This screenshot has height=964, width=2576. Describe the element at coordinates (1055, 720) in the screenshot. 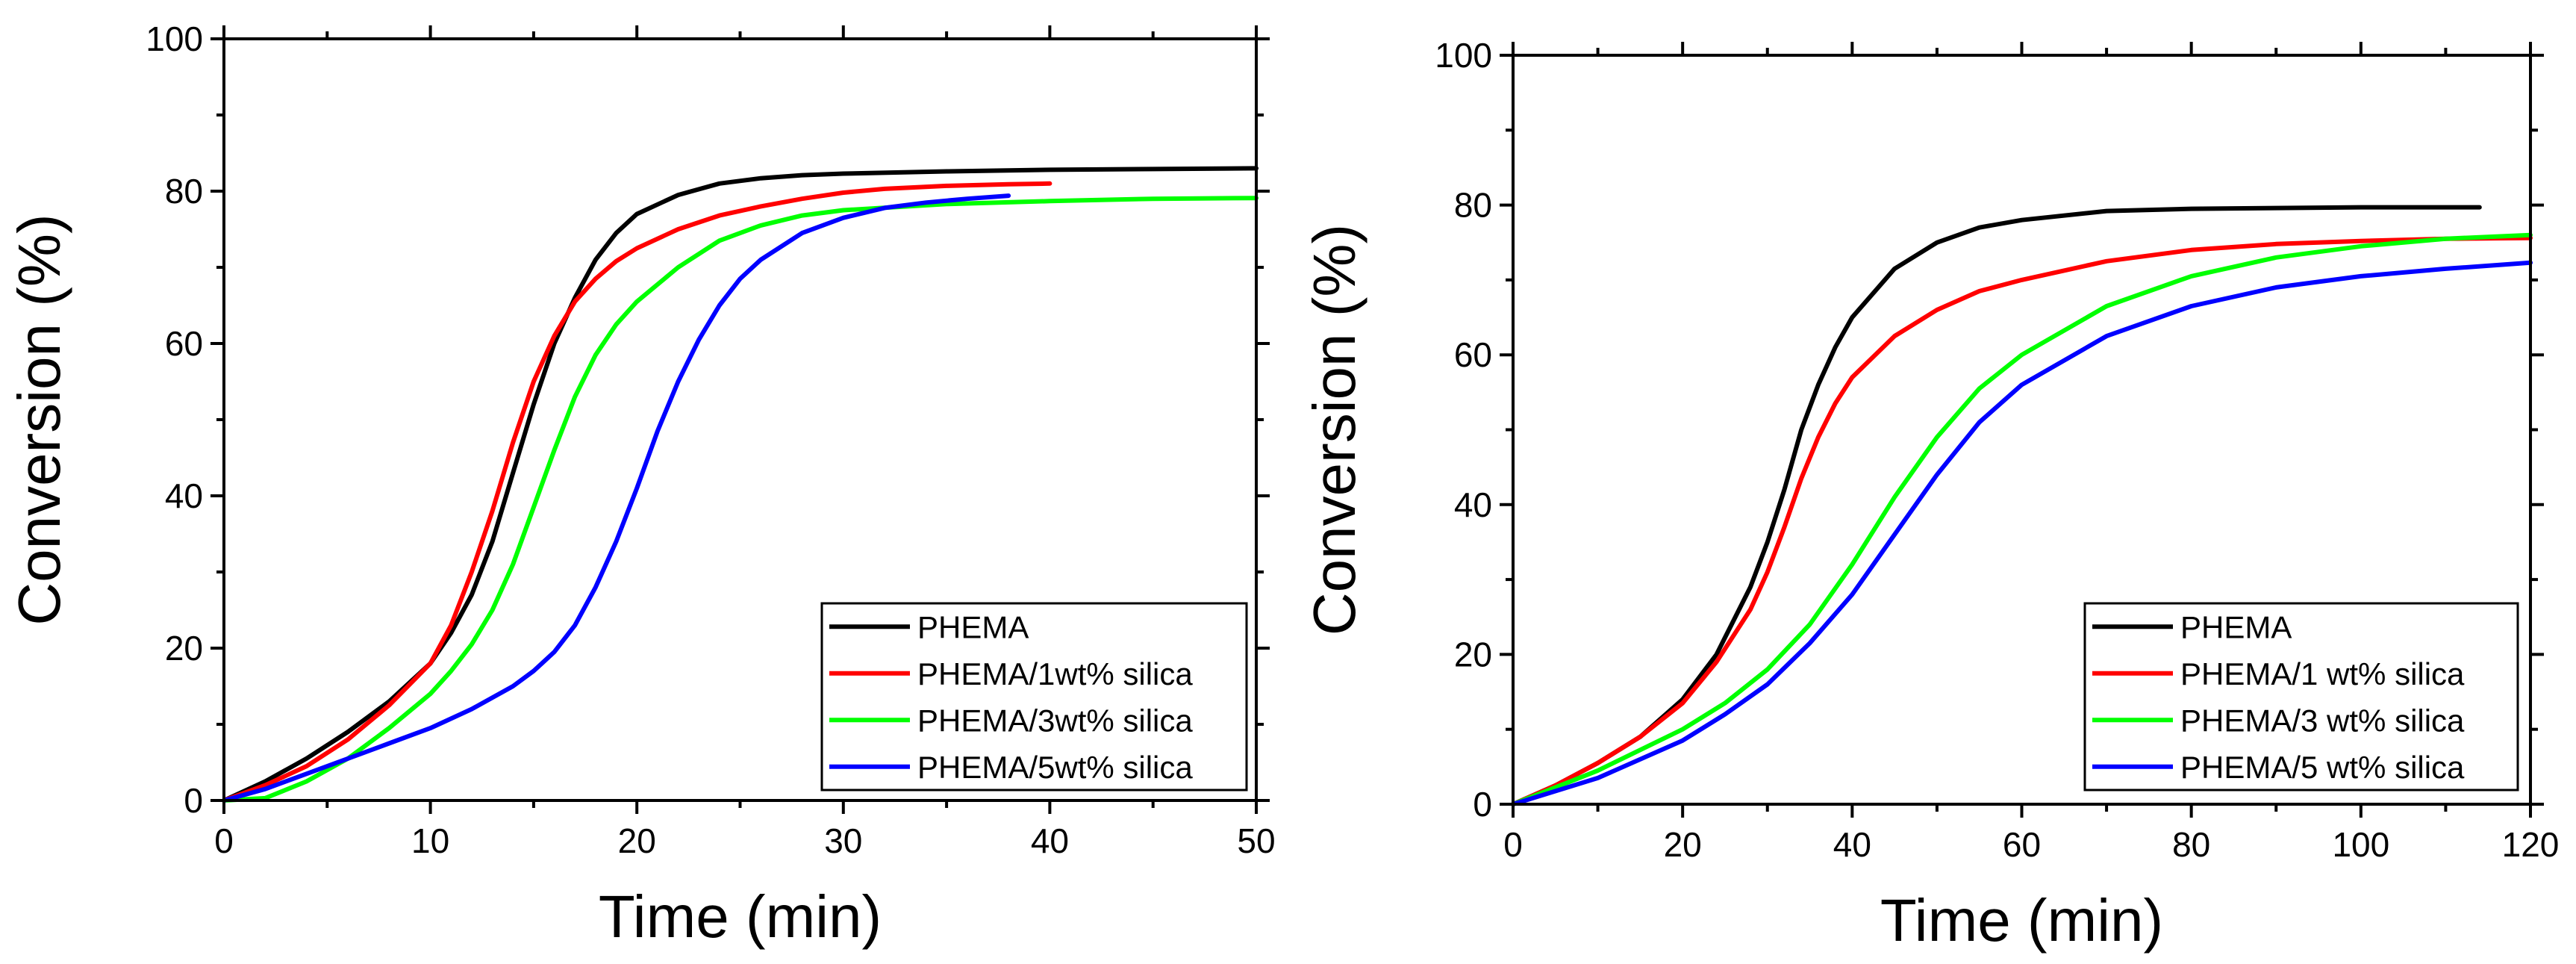

I see `legend-label-2: PHEMA/3wt% silica` at that location.